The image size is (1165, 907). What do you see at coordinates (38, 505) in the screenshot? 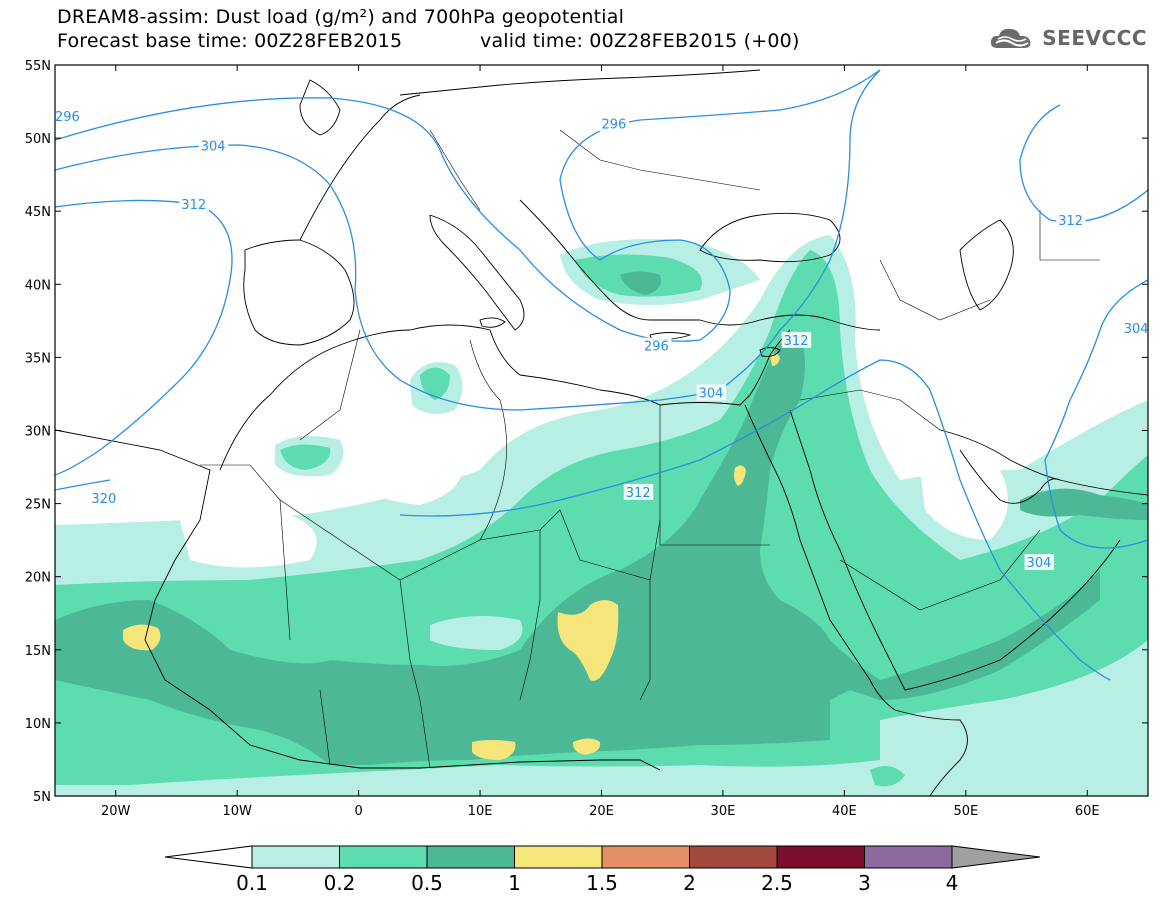
I see `lat-tick-label: 25N` at bounding box center [38, 505].